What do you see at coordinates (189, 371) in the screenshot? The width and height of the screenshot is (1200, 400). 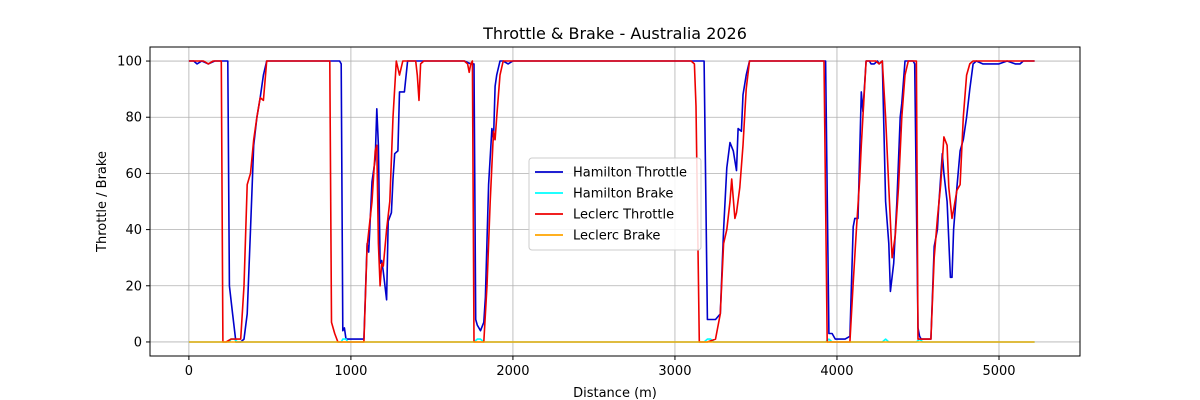 I see `x-tick-label: 0` at bounding box center [189, 371].